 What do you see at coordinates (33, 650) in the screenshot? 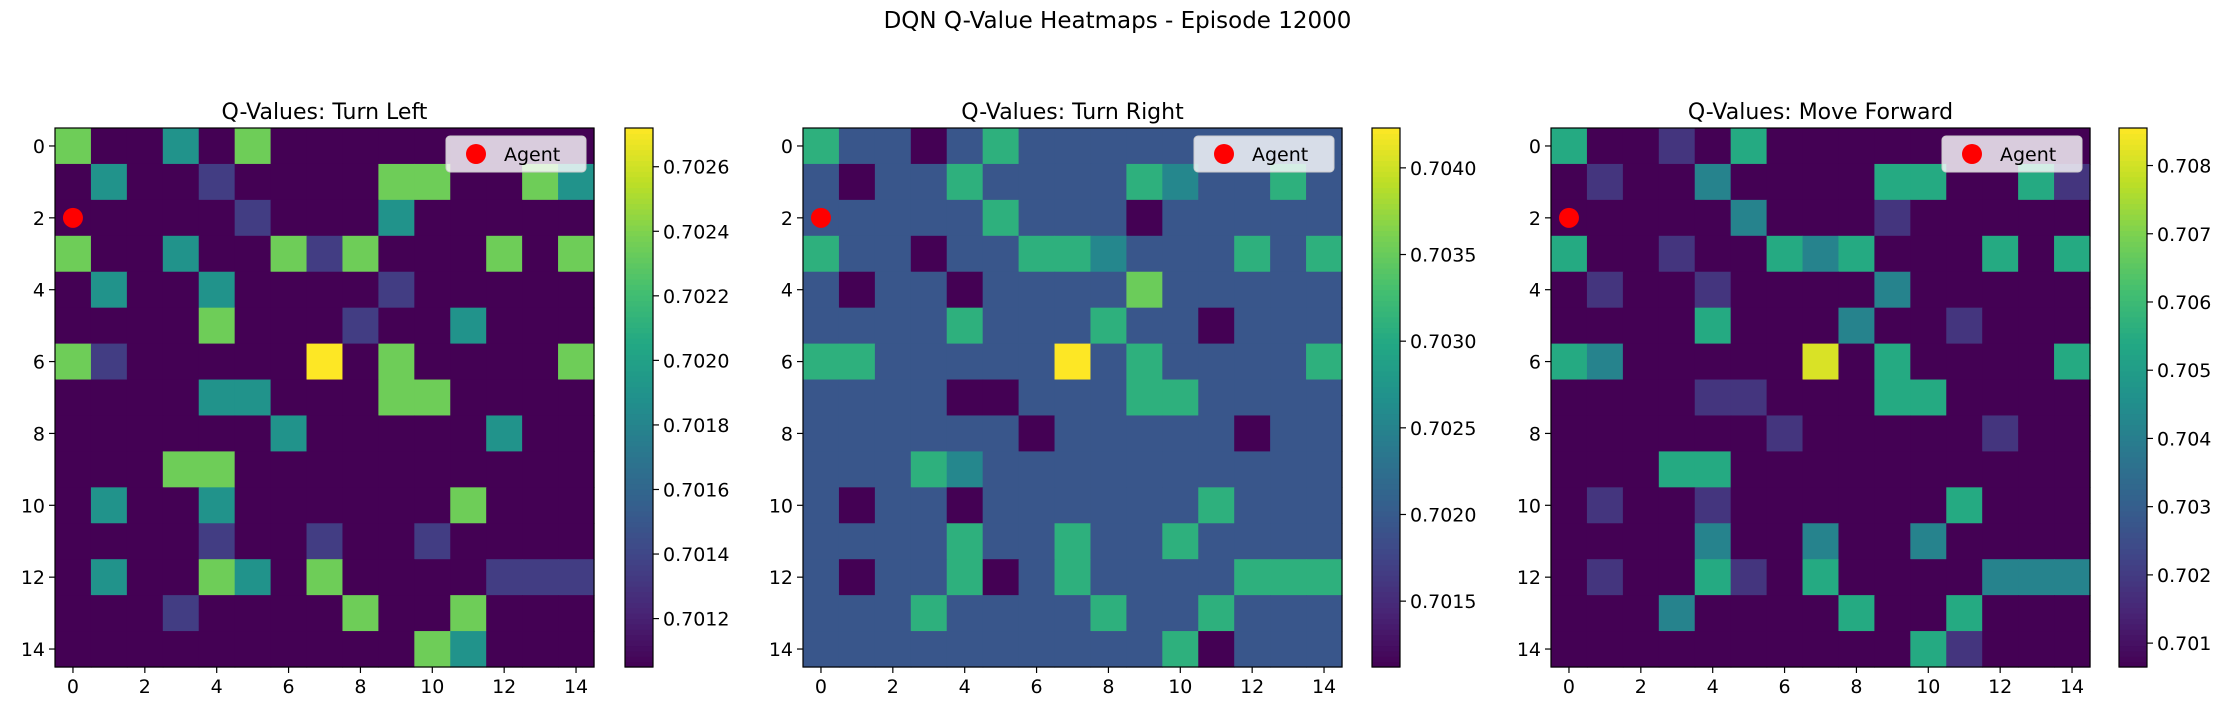
I see `y-tick-label: 14` at bounding box center [33, 650].